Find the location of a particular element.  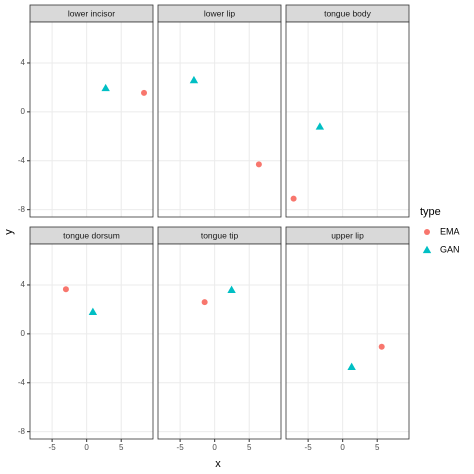

y-axis-title: y is located at coordinates (9, 232).